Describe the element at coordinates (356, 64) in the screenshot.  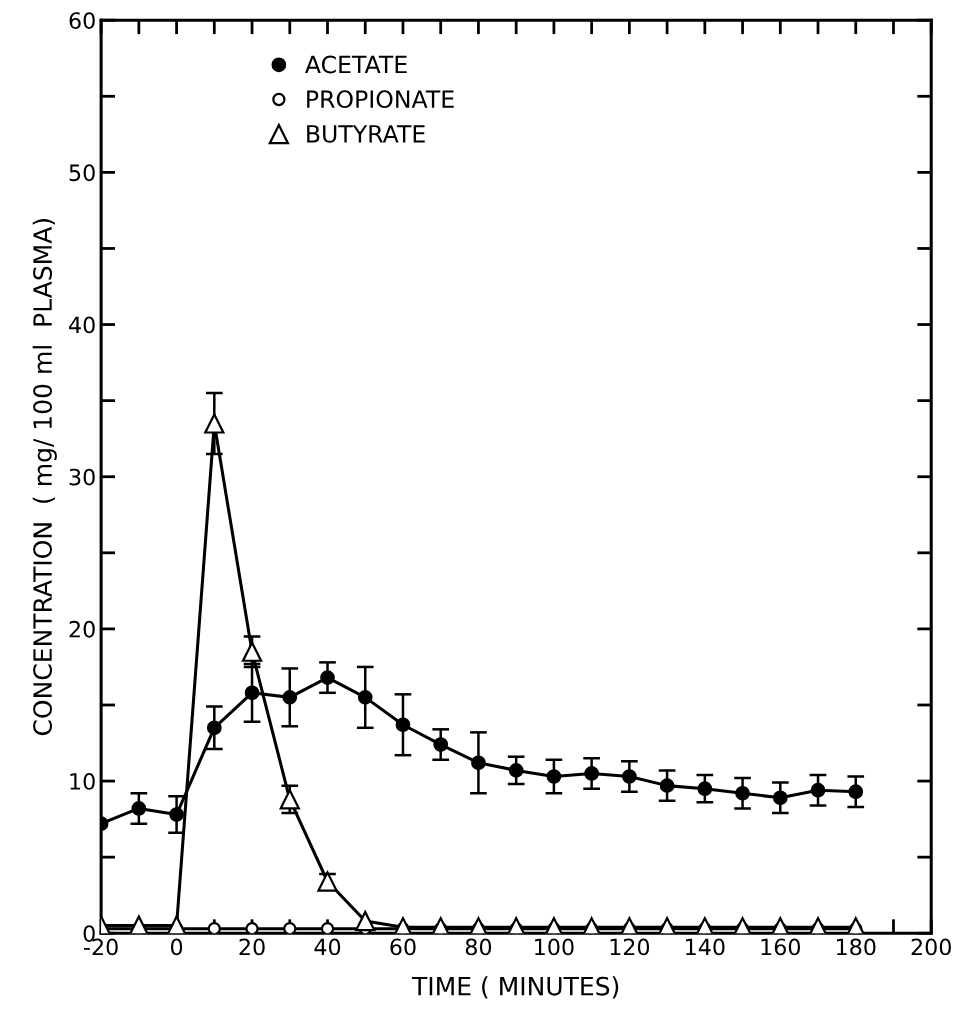
I see `legend-label: ACETATE` at that location.